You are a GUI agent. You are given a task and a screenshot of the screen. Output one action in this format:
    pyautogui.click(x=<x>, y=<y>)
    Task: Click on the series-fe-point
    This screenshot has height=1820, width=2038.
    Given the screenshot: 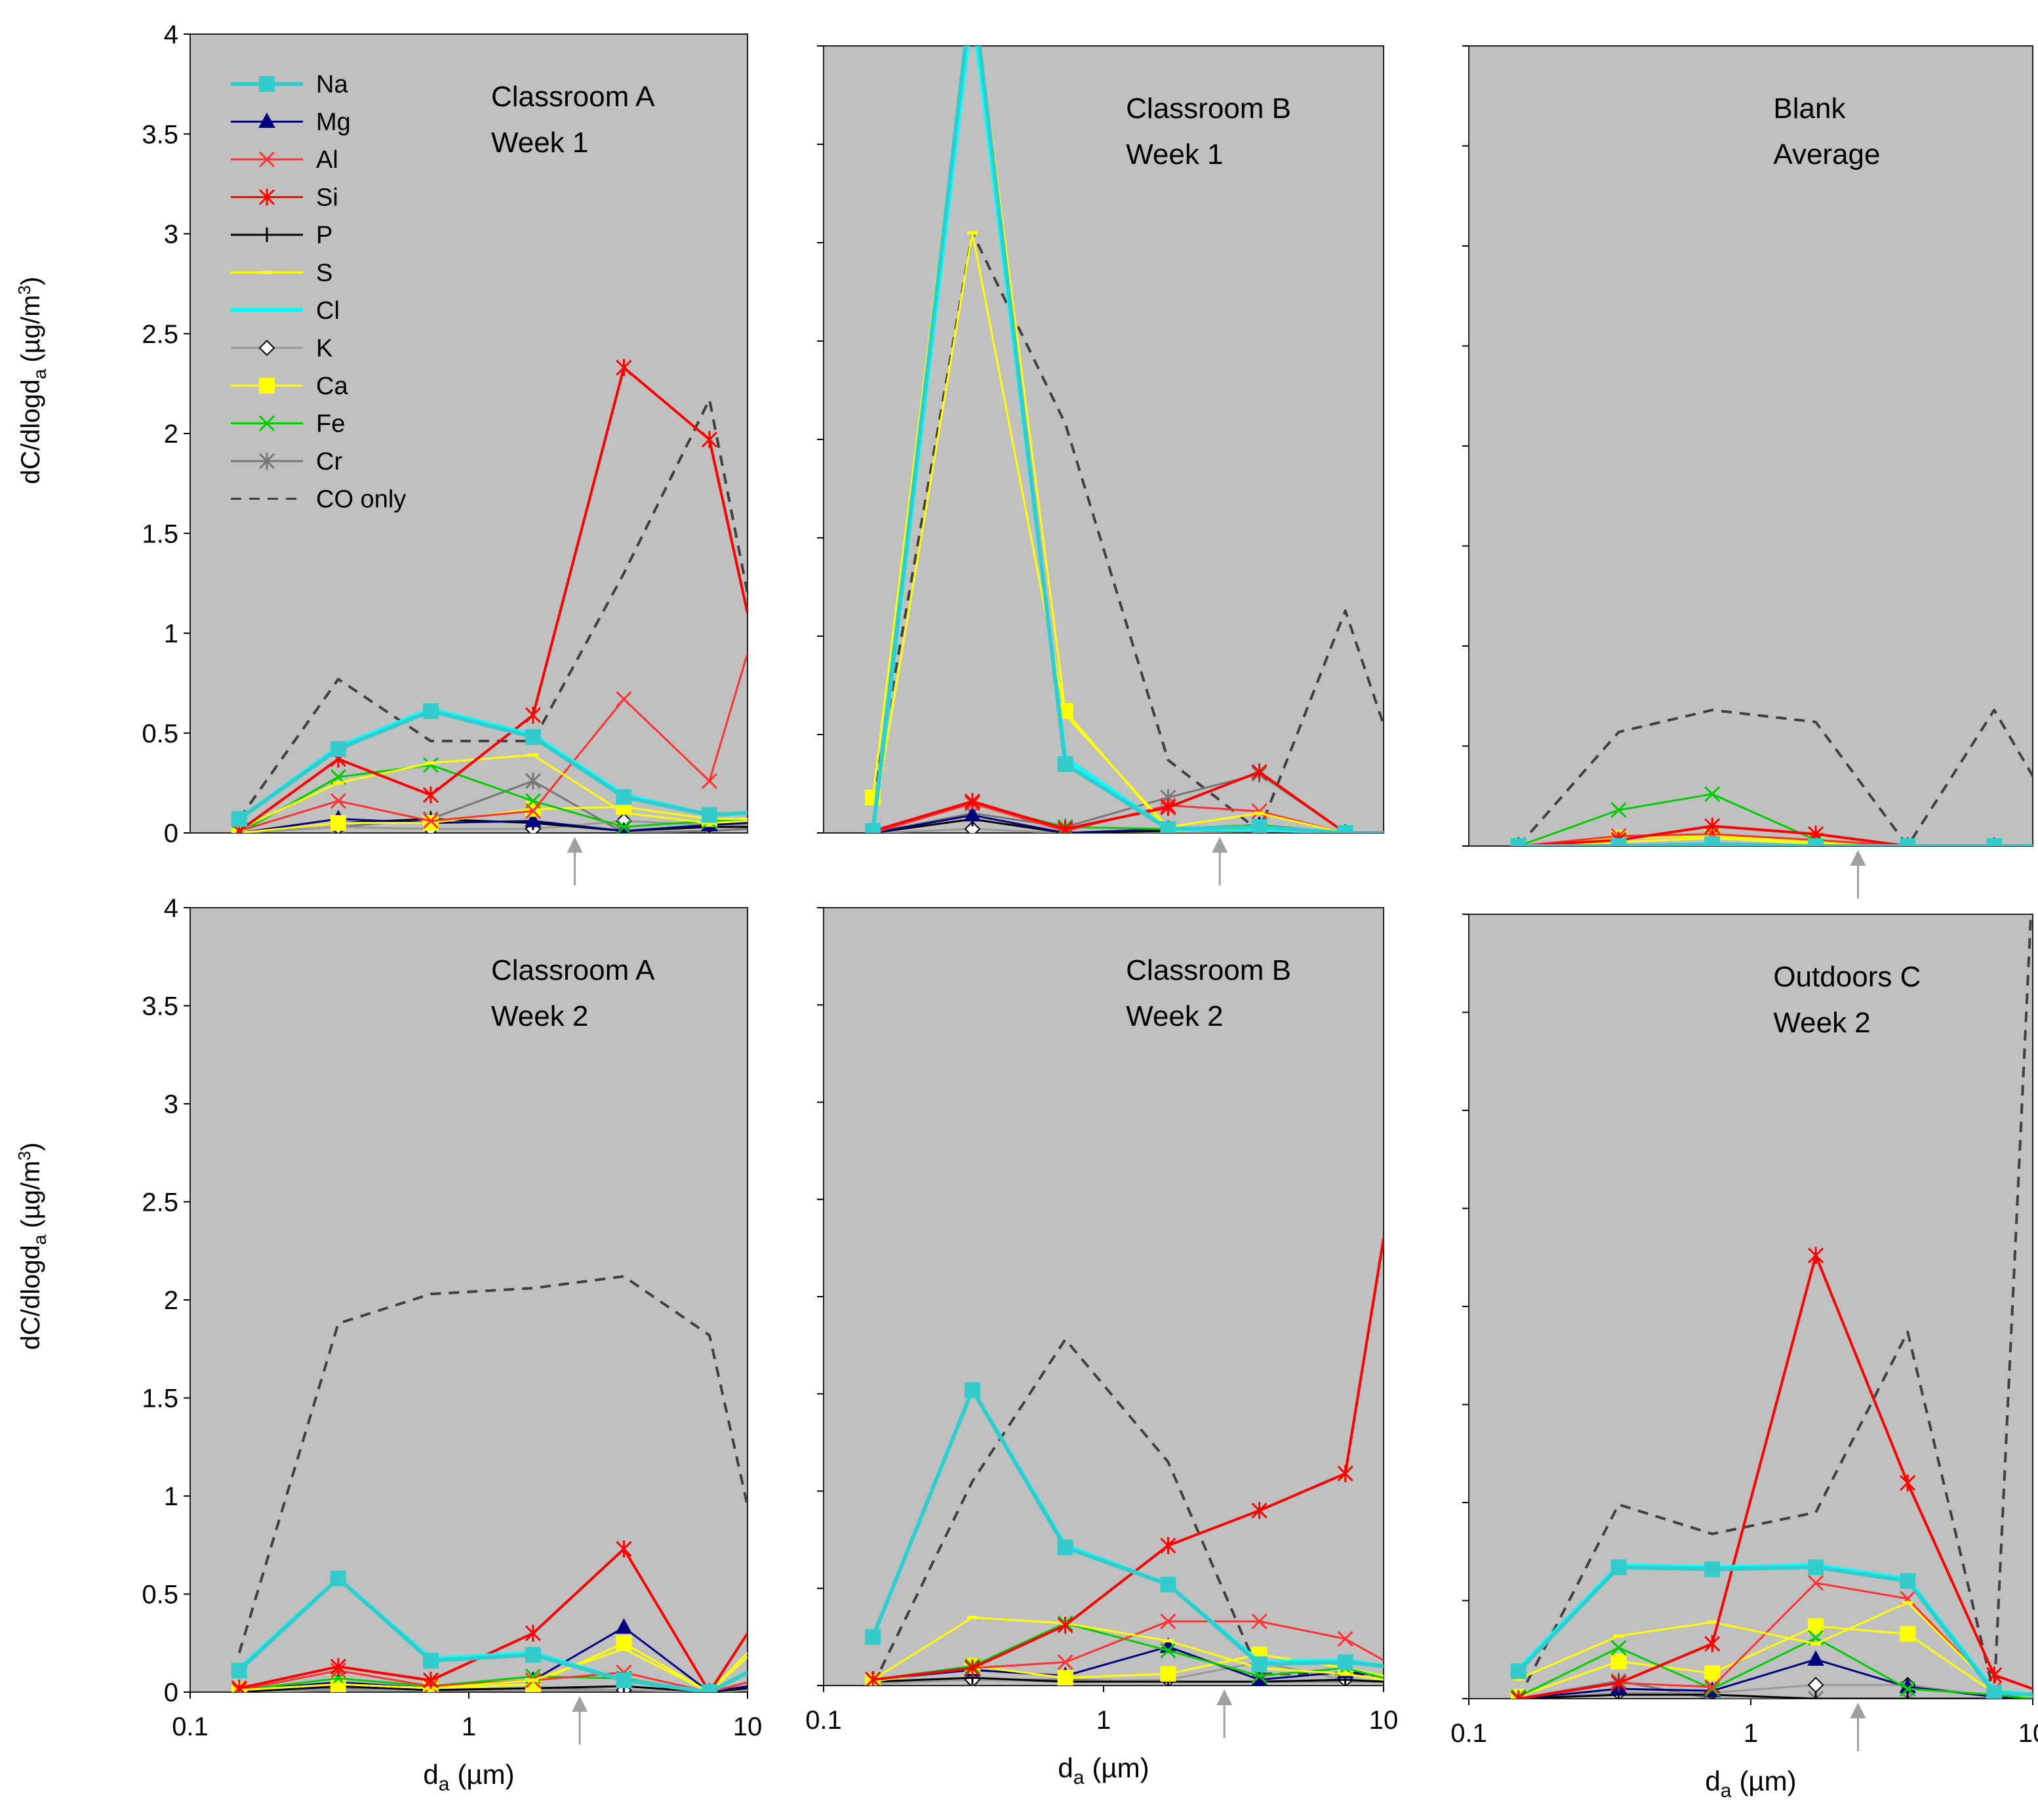 What is the action you would take?
    pyautogui.click(x=1168, y=1650)
    